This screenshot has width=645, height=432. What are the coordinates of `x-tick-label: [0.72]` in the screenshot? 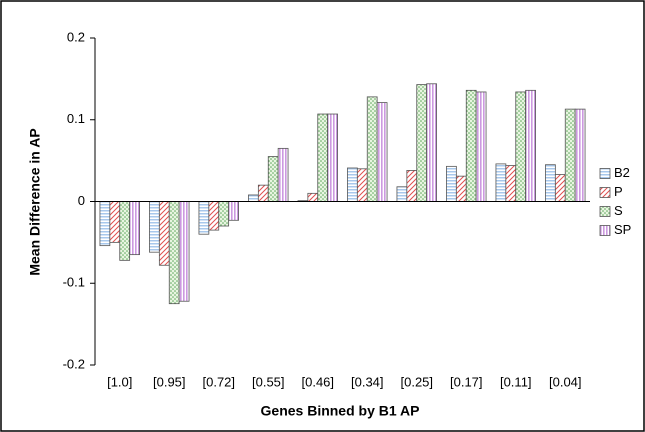 It's located at (218, 381).